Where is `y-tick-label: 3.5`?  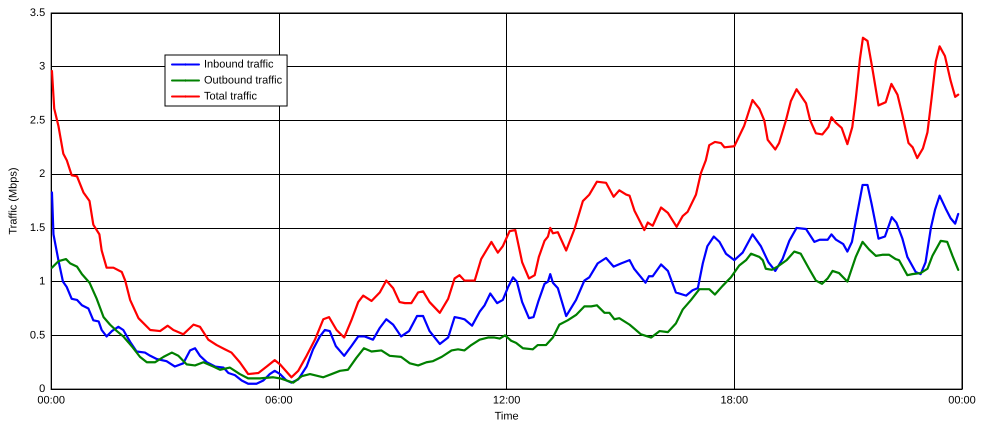 y-tick-label: 3.5 is located at coordinates (38, 13).